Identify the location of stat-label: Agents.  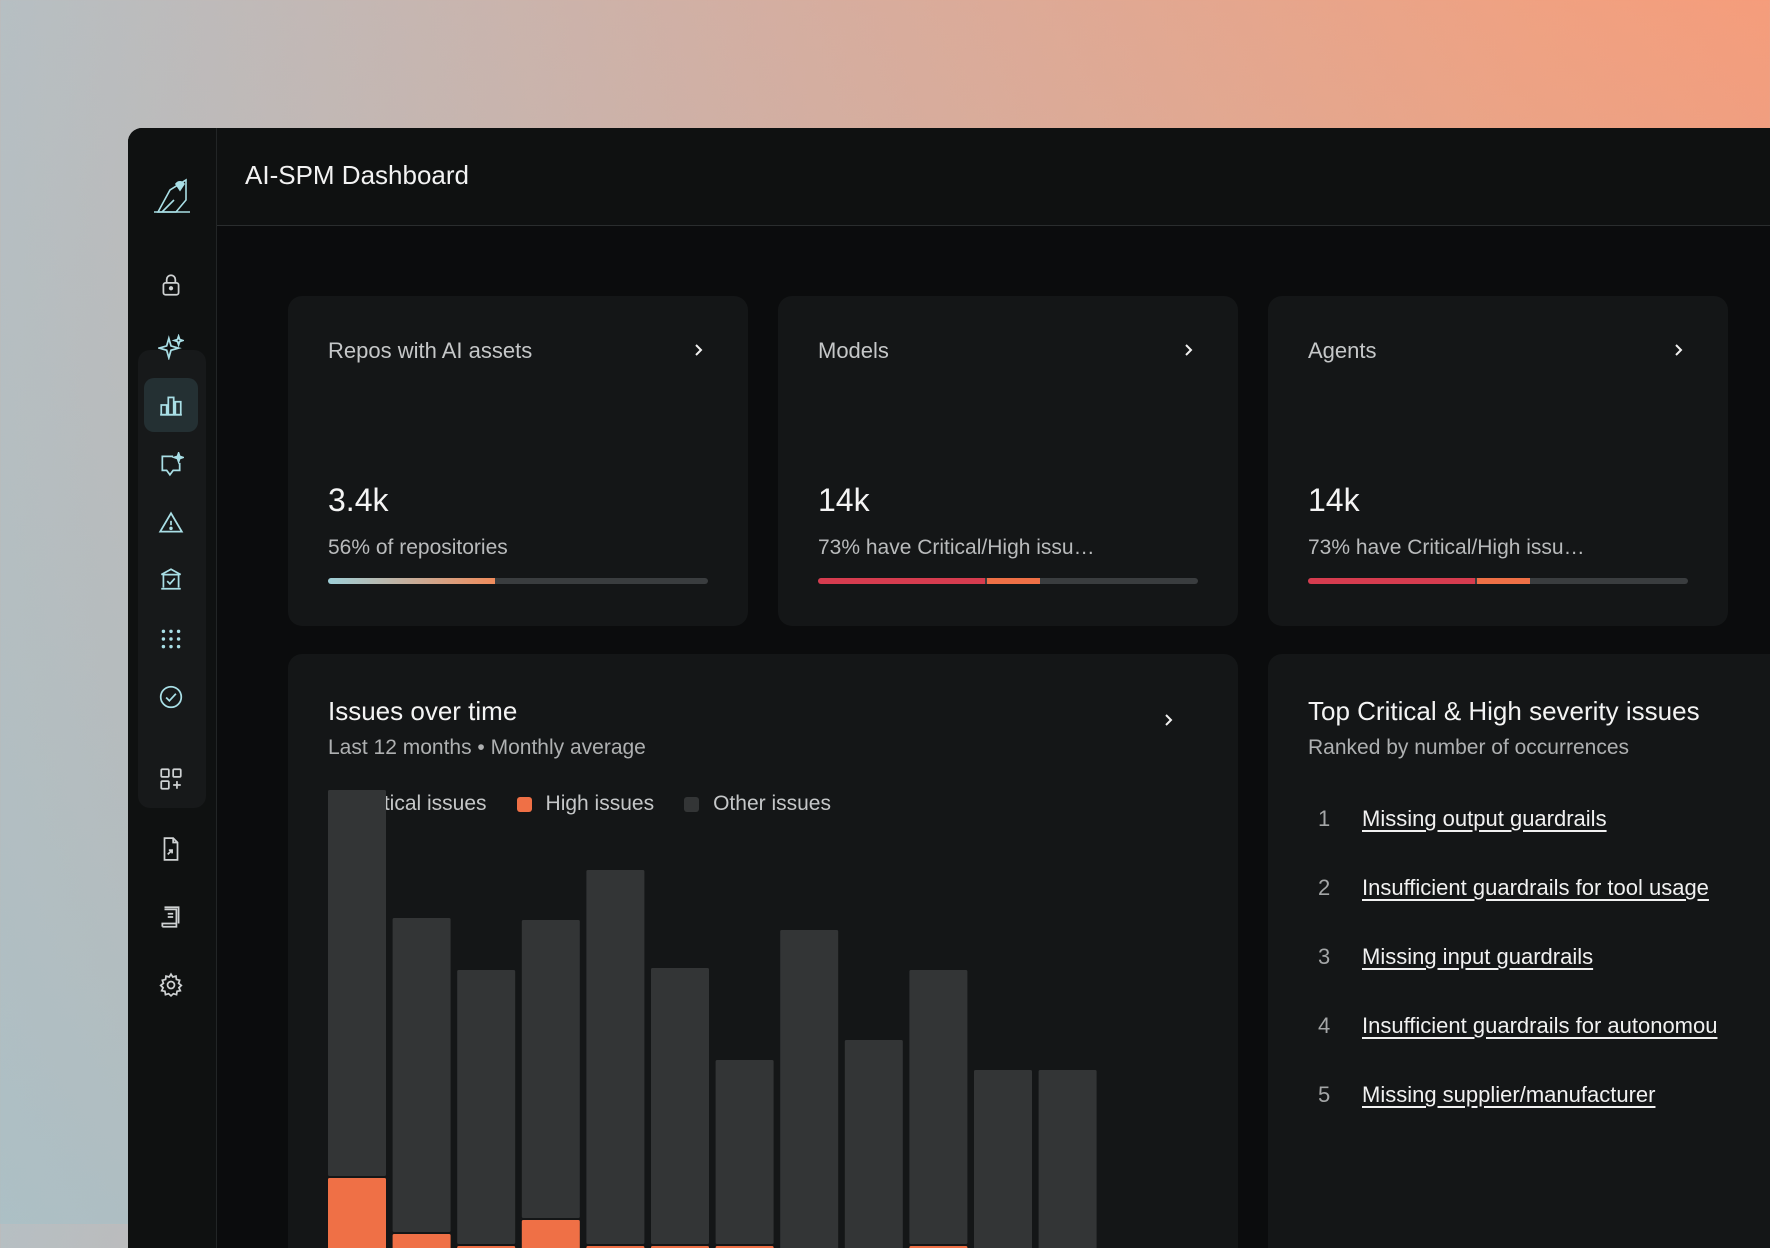
(1342, 350).